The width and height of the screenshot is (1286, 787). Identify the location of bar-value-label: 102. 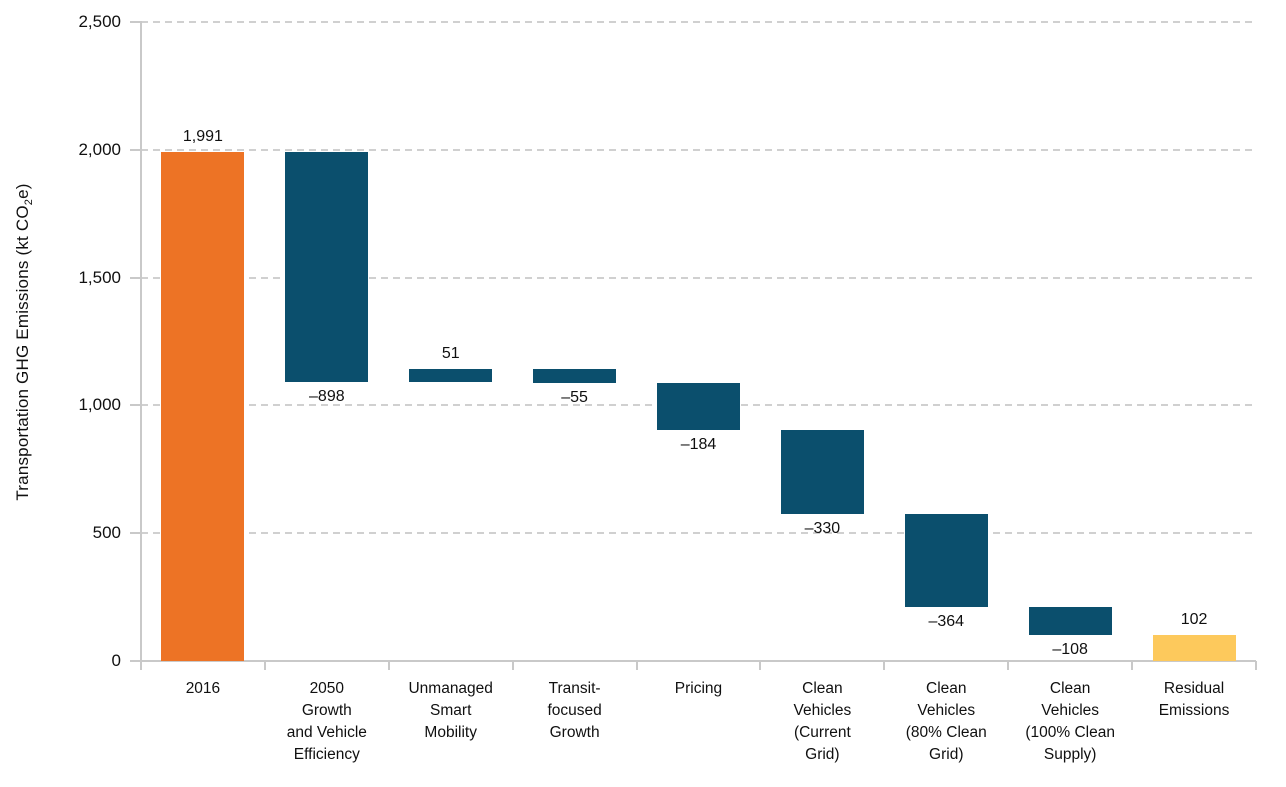
(1194, 619).